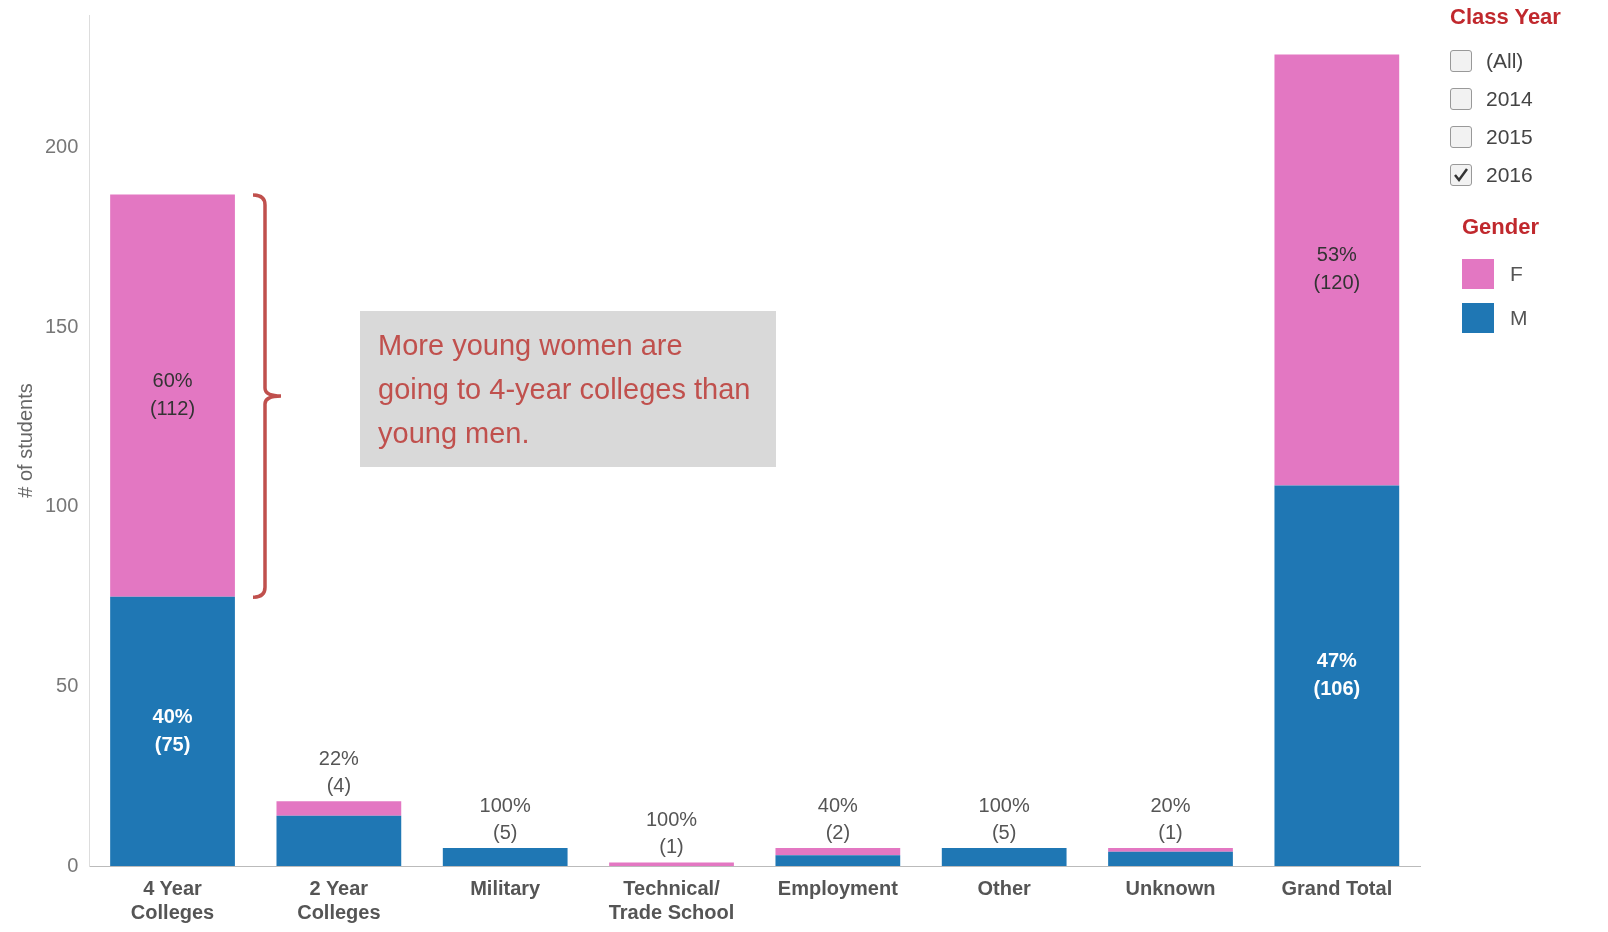 The height and width of the screenshot is (932, 1608). Describe the element at coordinates (1506, 17) in the screenshot. I see `text: Class Year` at that location.